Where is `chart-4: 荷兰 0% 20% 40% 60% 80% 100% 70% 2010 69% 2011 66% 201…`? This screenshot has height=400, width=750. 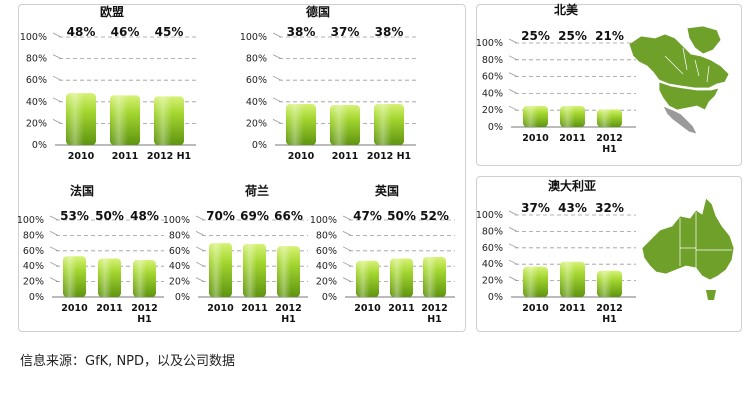 chart-4: 荷兰 0% 20% 40% 60% 80% 100% 70% 2010 69% 2011 66% 201… is located at coordinates (235, 254).